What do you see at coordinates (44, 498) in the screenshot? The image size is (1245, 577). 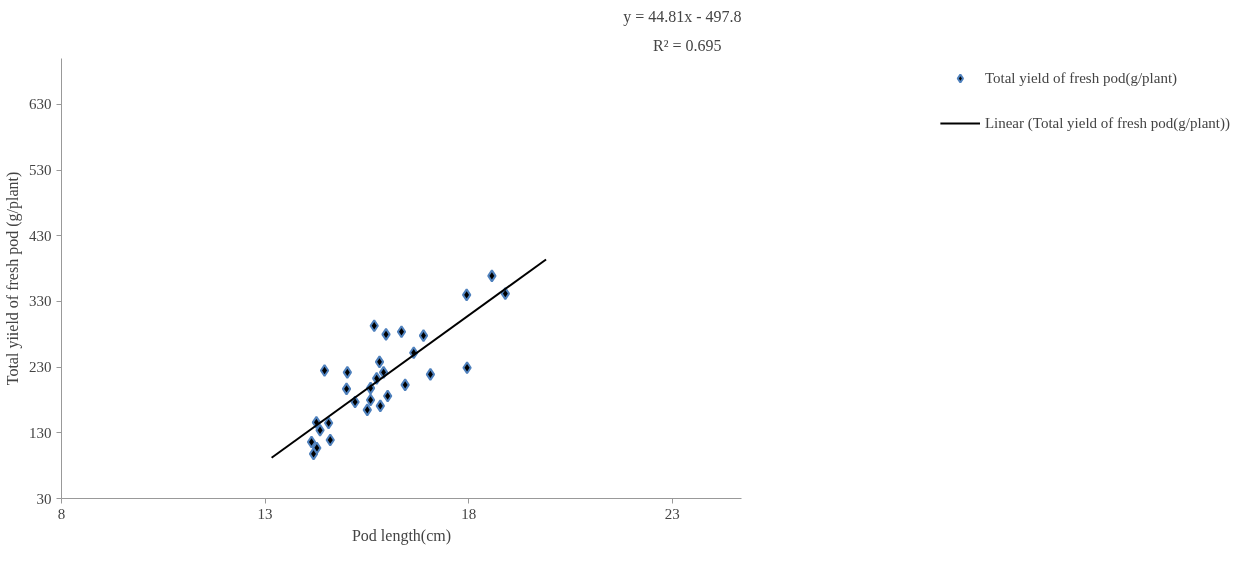 I see `y-tick-label: 30` at bounding box center [44, 498].